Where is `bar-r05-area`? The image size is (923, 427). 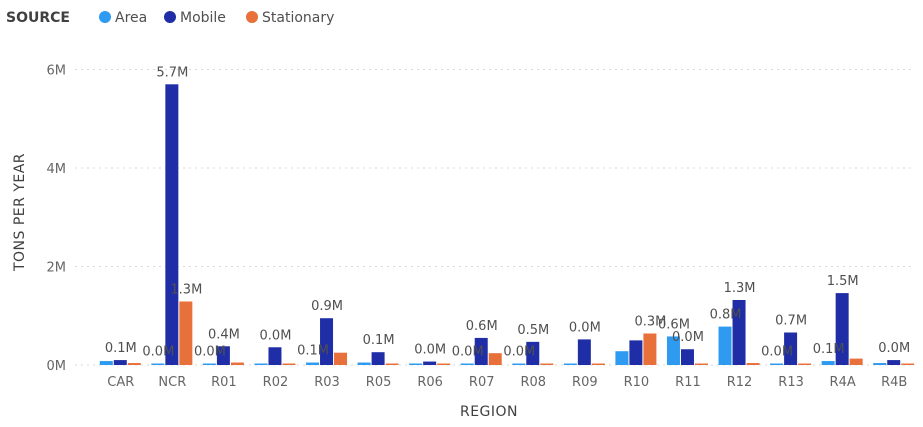
bar-r05-area is located at coordinates (364, 363).